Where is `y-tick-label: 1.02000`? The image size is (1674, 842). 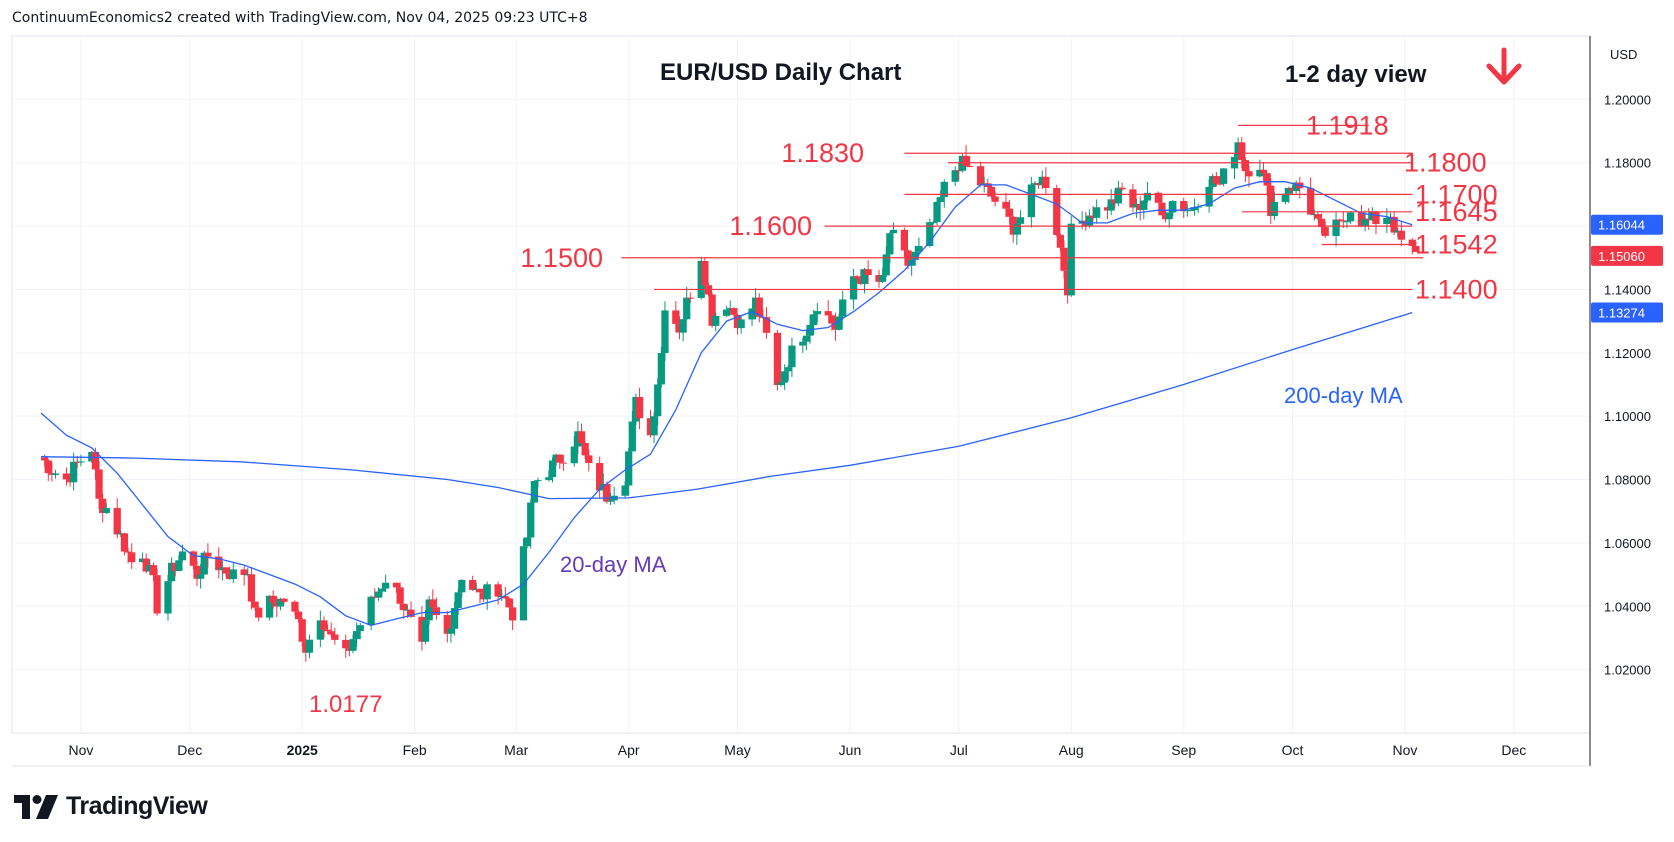 y-tick-label: 1.02000 is located at coordinates (1627, 670).